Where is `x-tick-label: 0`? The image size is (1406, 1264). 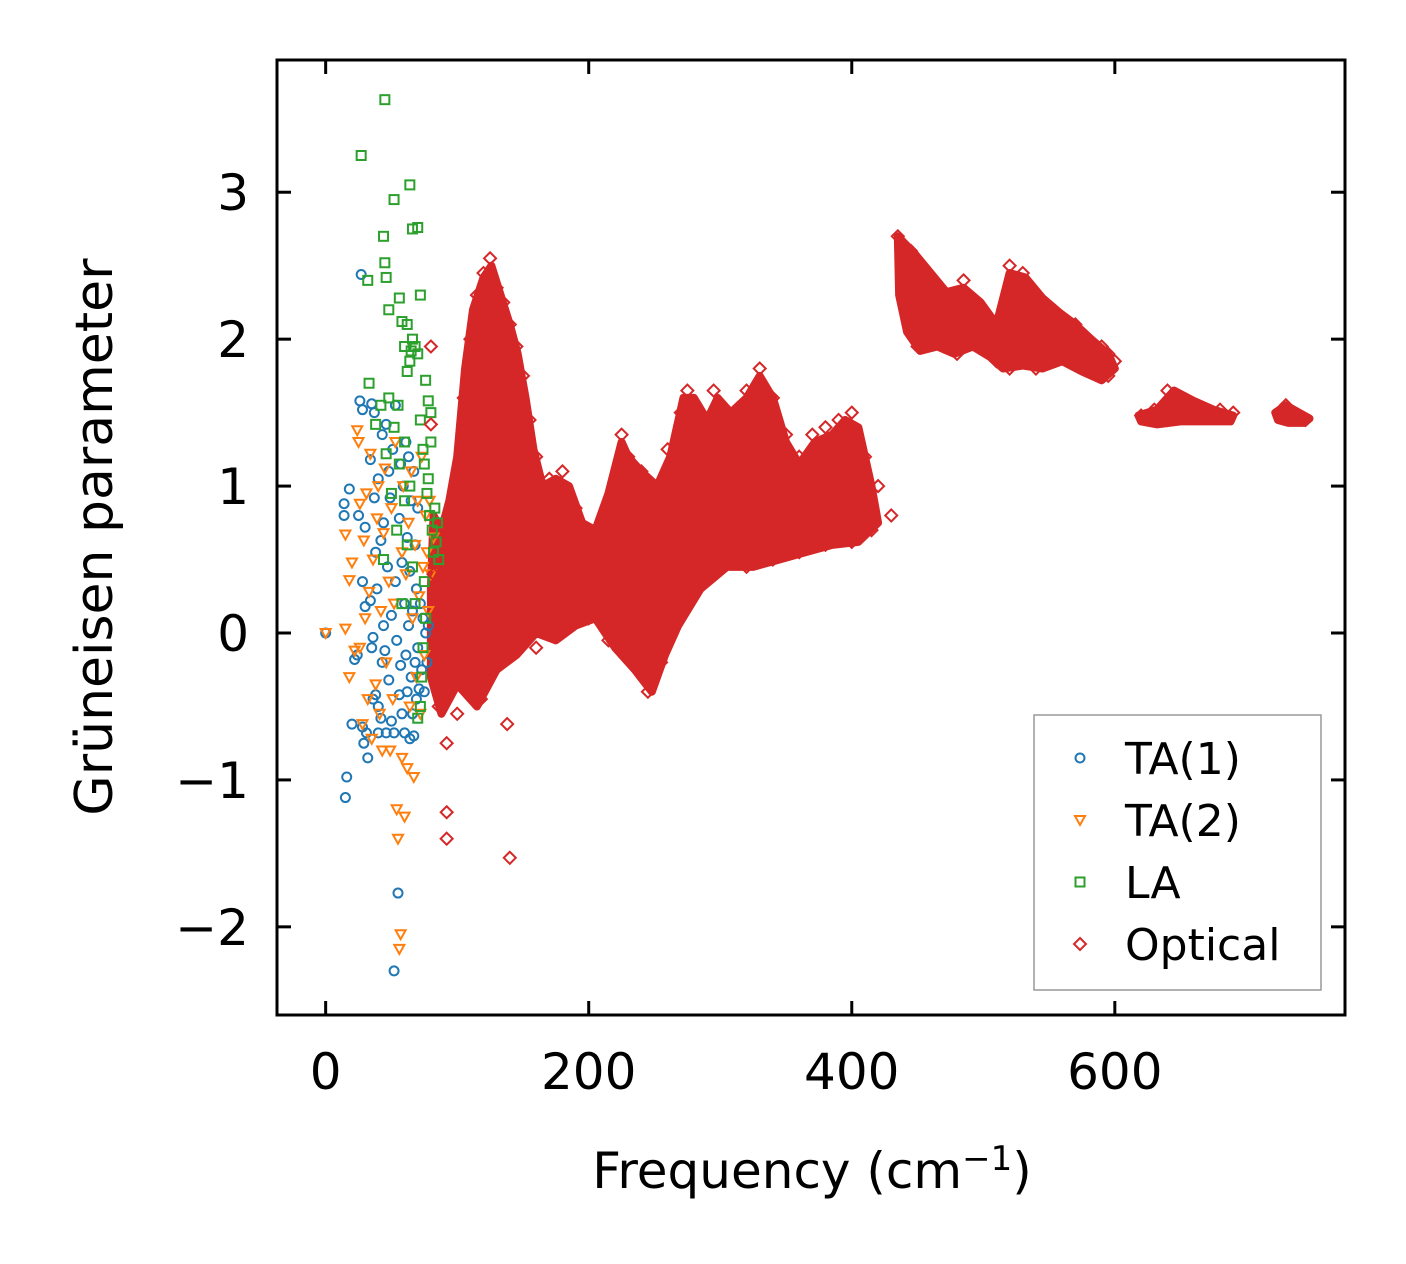
x-tick-label: 0 is located at coordinates (326, 1072).